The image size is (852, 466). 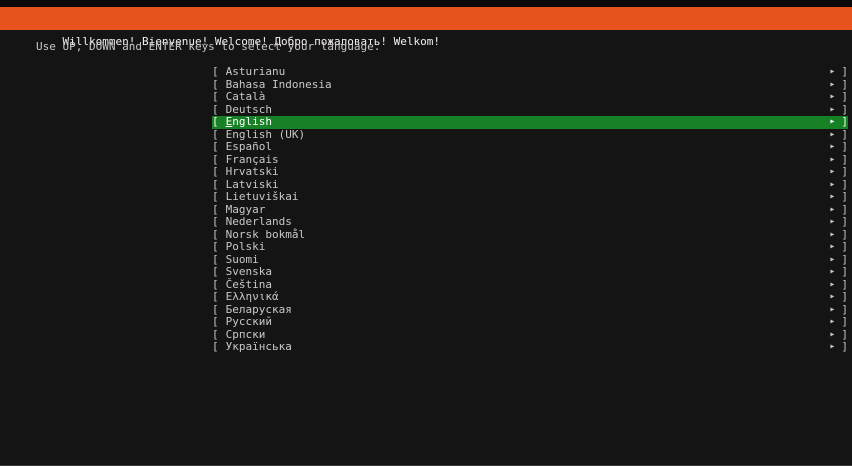 What do you see at coordinates (530, 72) in the screenshot?
I see `language-row: [ Asturianu ▸ ]` at bounding box center [530, 72].